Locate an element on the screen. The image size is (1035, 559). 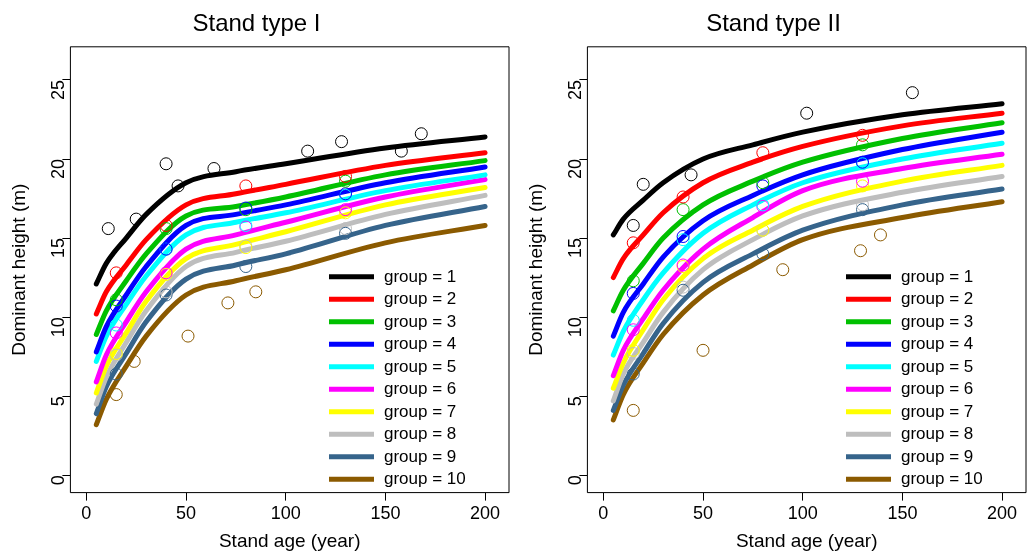
chart-title: Stand type I is located at coordinates (256, 23).